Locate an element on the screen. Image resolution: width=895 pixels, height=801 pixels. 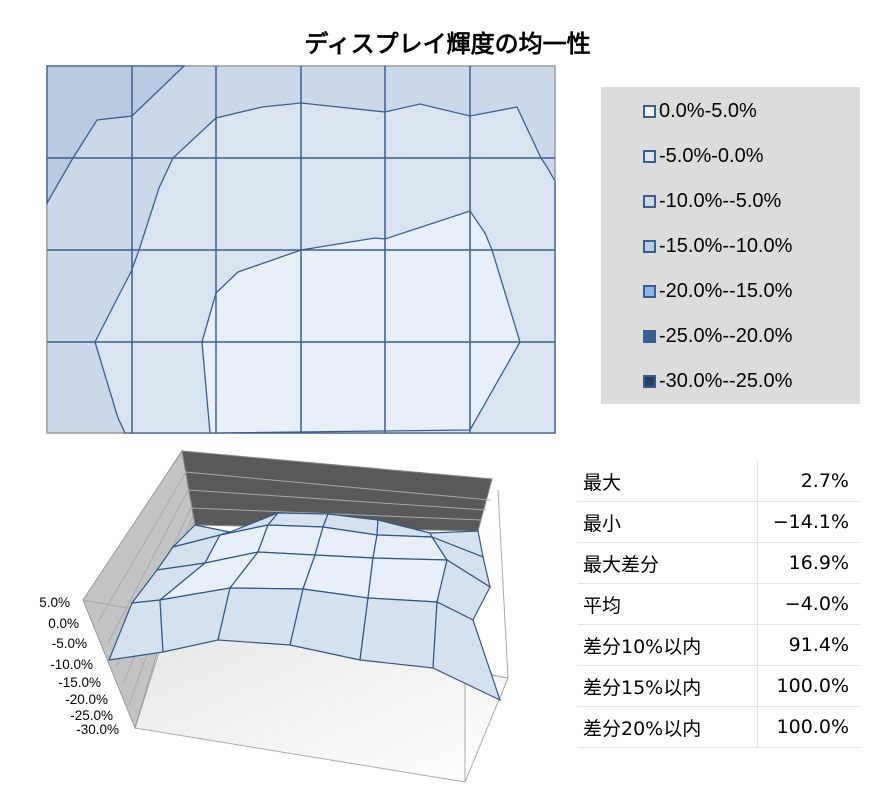
stat-value: −14.1% is located at coordinates (810, 522).